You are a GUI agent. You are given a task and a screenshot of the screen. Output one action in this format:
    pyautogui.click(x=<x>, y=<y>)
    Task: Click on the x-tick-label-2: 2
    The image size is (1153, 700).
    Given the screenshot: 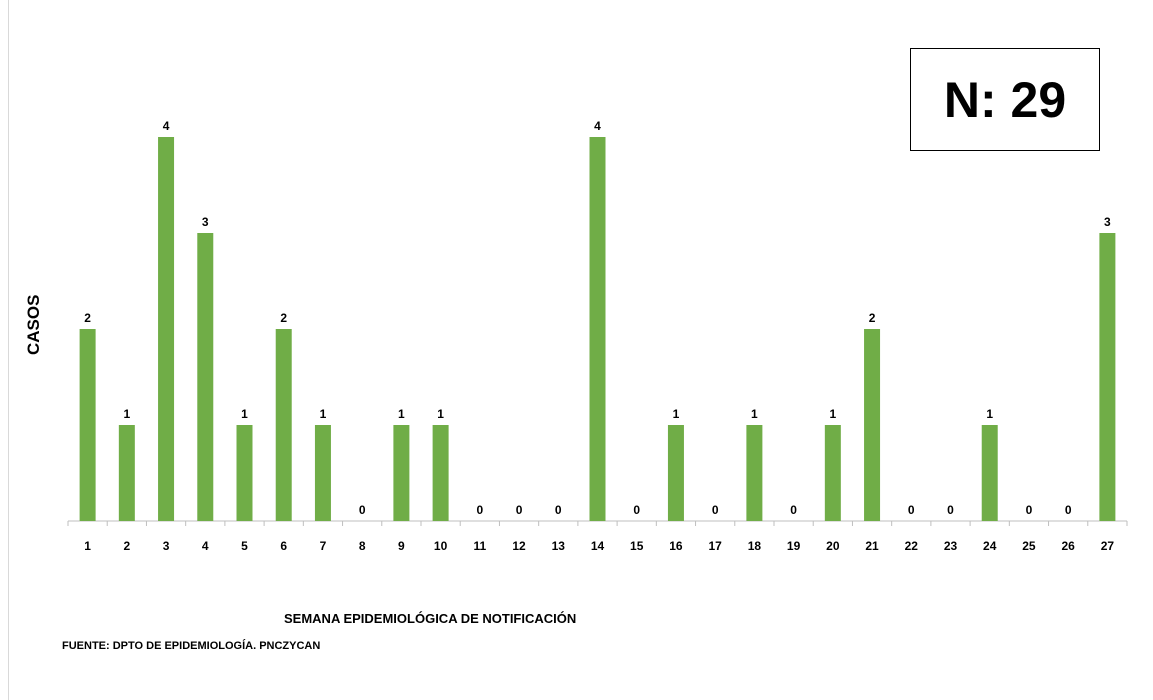 What is the action you would take?
    pyautogui.click(x=126, y=546)
    